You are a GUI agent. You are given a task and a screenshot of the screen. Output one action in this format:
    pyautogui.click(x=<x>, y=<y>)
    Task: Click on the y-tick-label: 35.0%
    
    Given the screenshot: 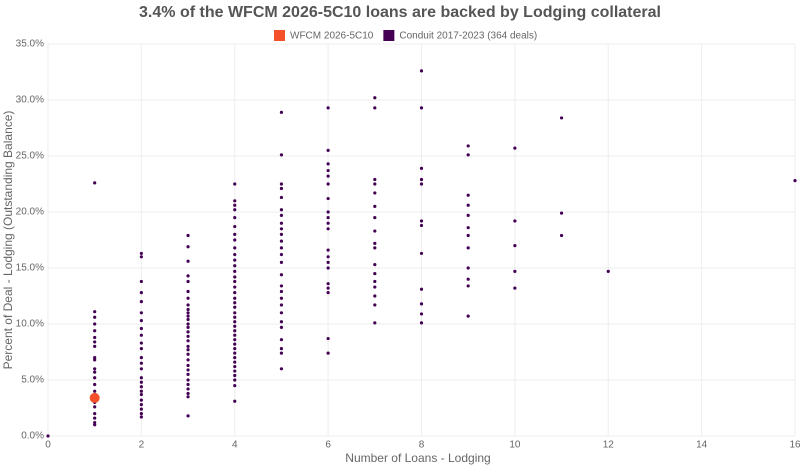 What is the action you would take?
    pyautogui.click(x=30, y=44)
    